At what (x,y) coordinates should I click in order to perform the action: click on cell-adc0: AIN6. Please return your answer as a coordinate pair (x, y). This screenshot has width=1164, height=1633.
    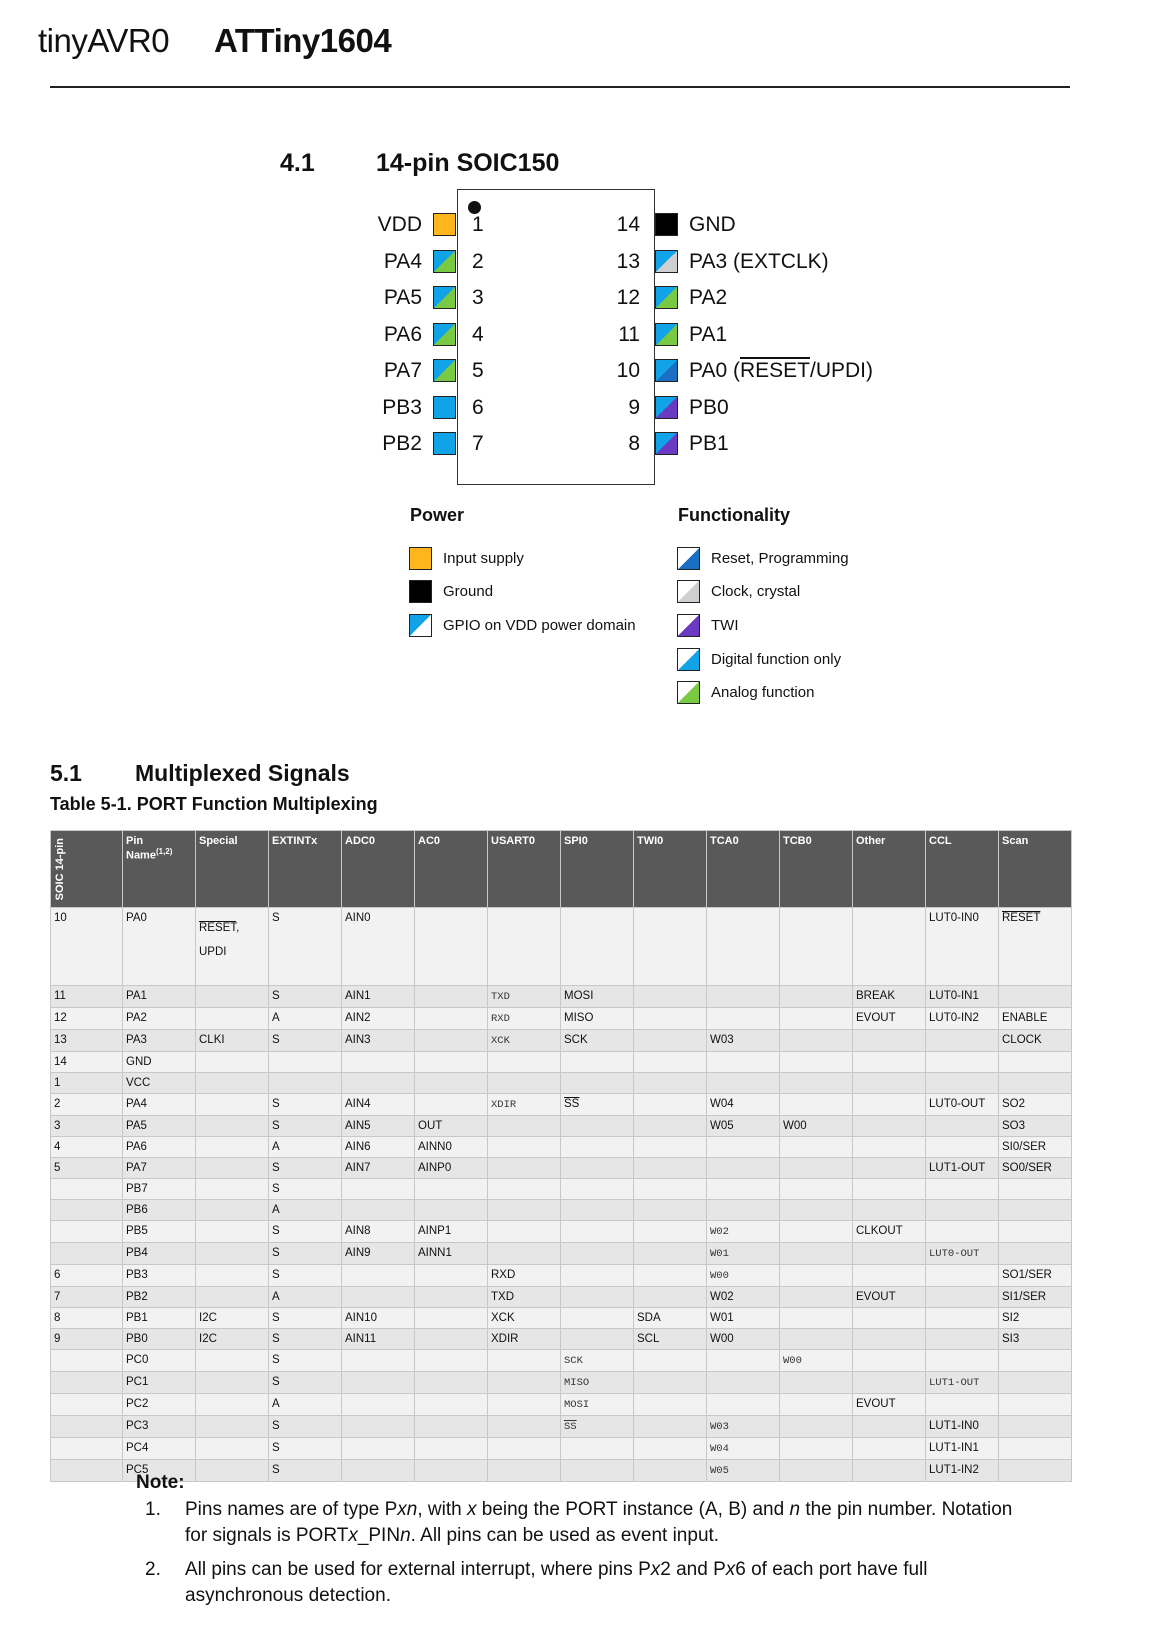
    Looking at the image, I should click on (378, 1147).